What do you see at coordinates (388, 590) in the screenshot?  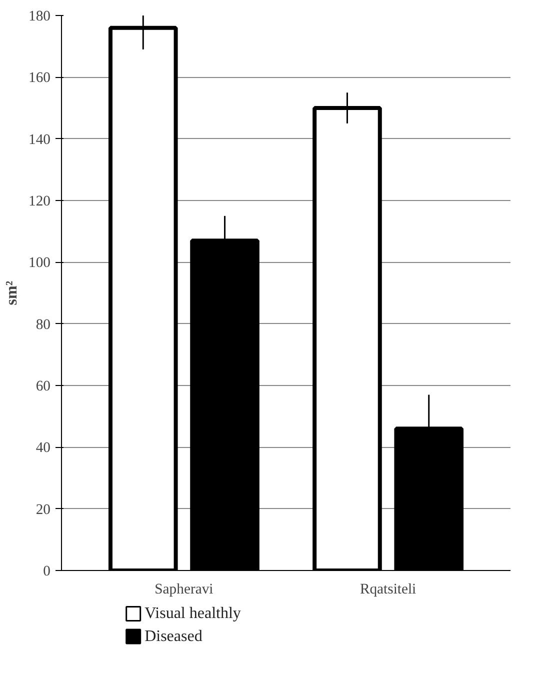 I see `x-tick-label: Rqatsiteli` at bounding box center [388, 590].